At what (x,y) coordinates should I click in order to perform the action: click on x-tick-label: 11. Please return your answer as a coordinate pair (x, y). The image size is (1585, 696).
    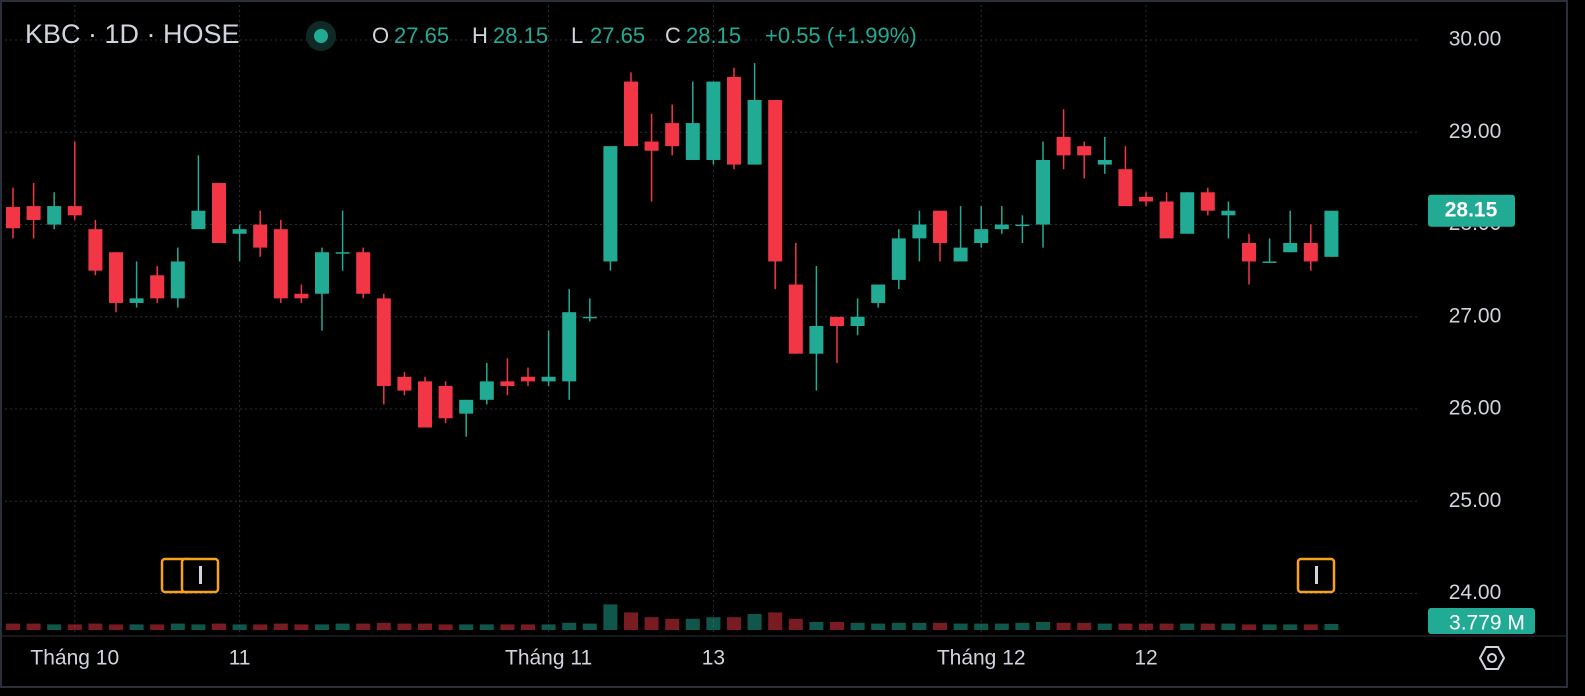
    Looking at the image, I should click on (240, 658).